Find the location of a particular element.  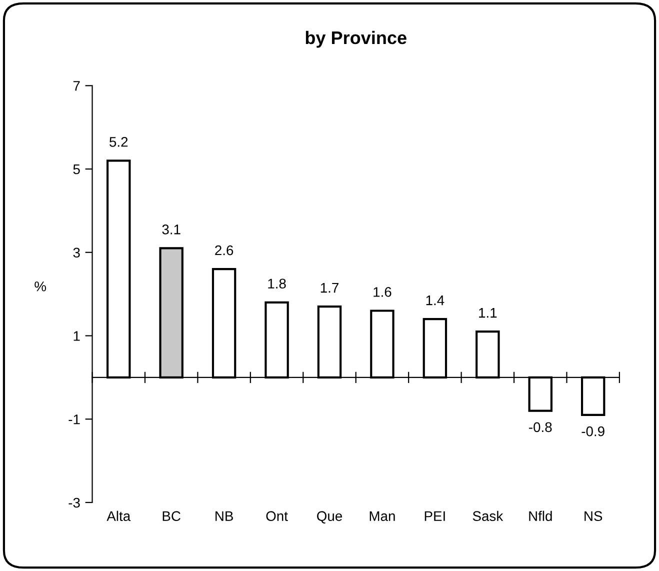

x-tick-label: PEI is located at coordinates (434, 516).